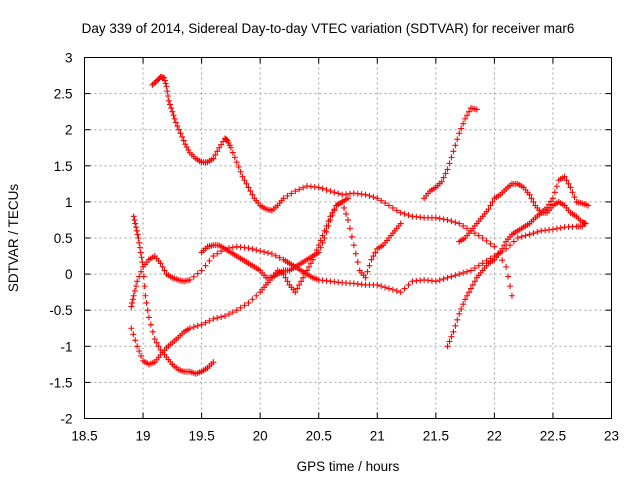 This screenshot has width=640, height=480. I want to click on x-axis-label: GPS time / hours, so click(348, 466).